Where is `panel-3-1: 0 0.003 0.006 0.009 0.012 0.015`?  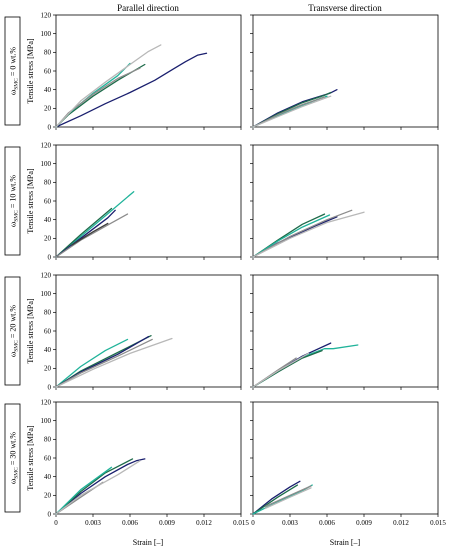 panel-3-1: 0 0.003 0.006 0.009 0.012 0.015 is located at coordinates (348, 464).